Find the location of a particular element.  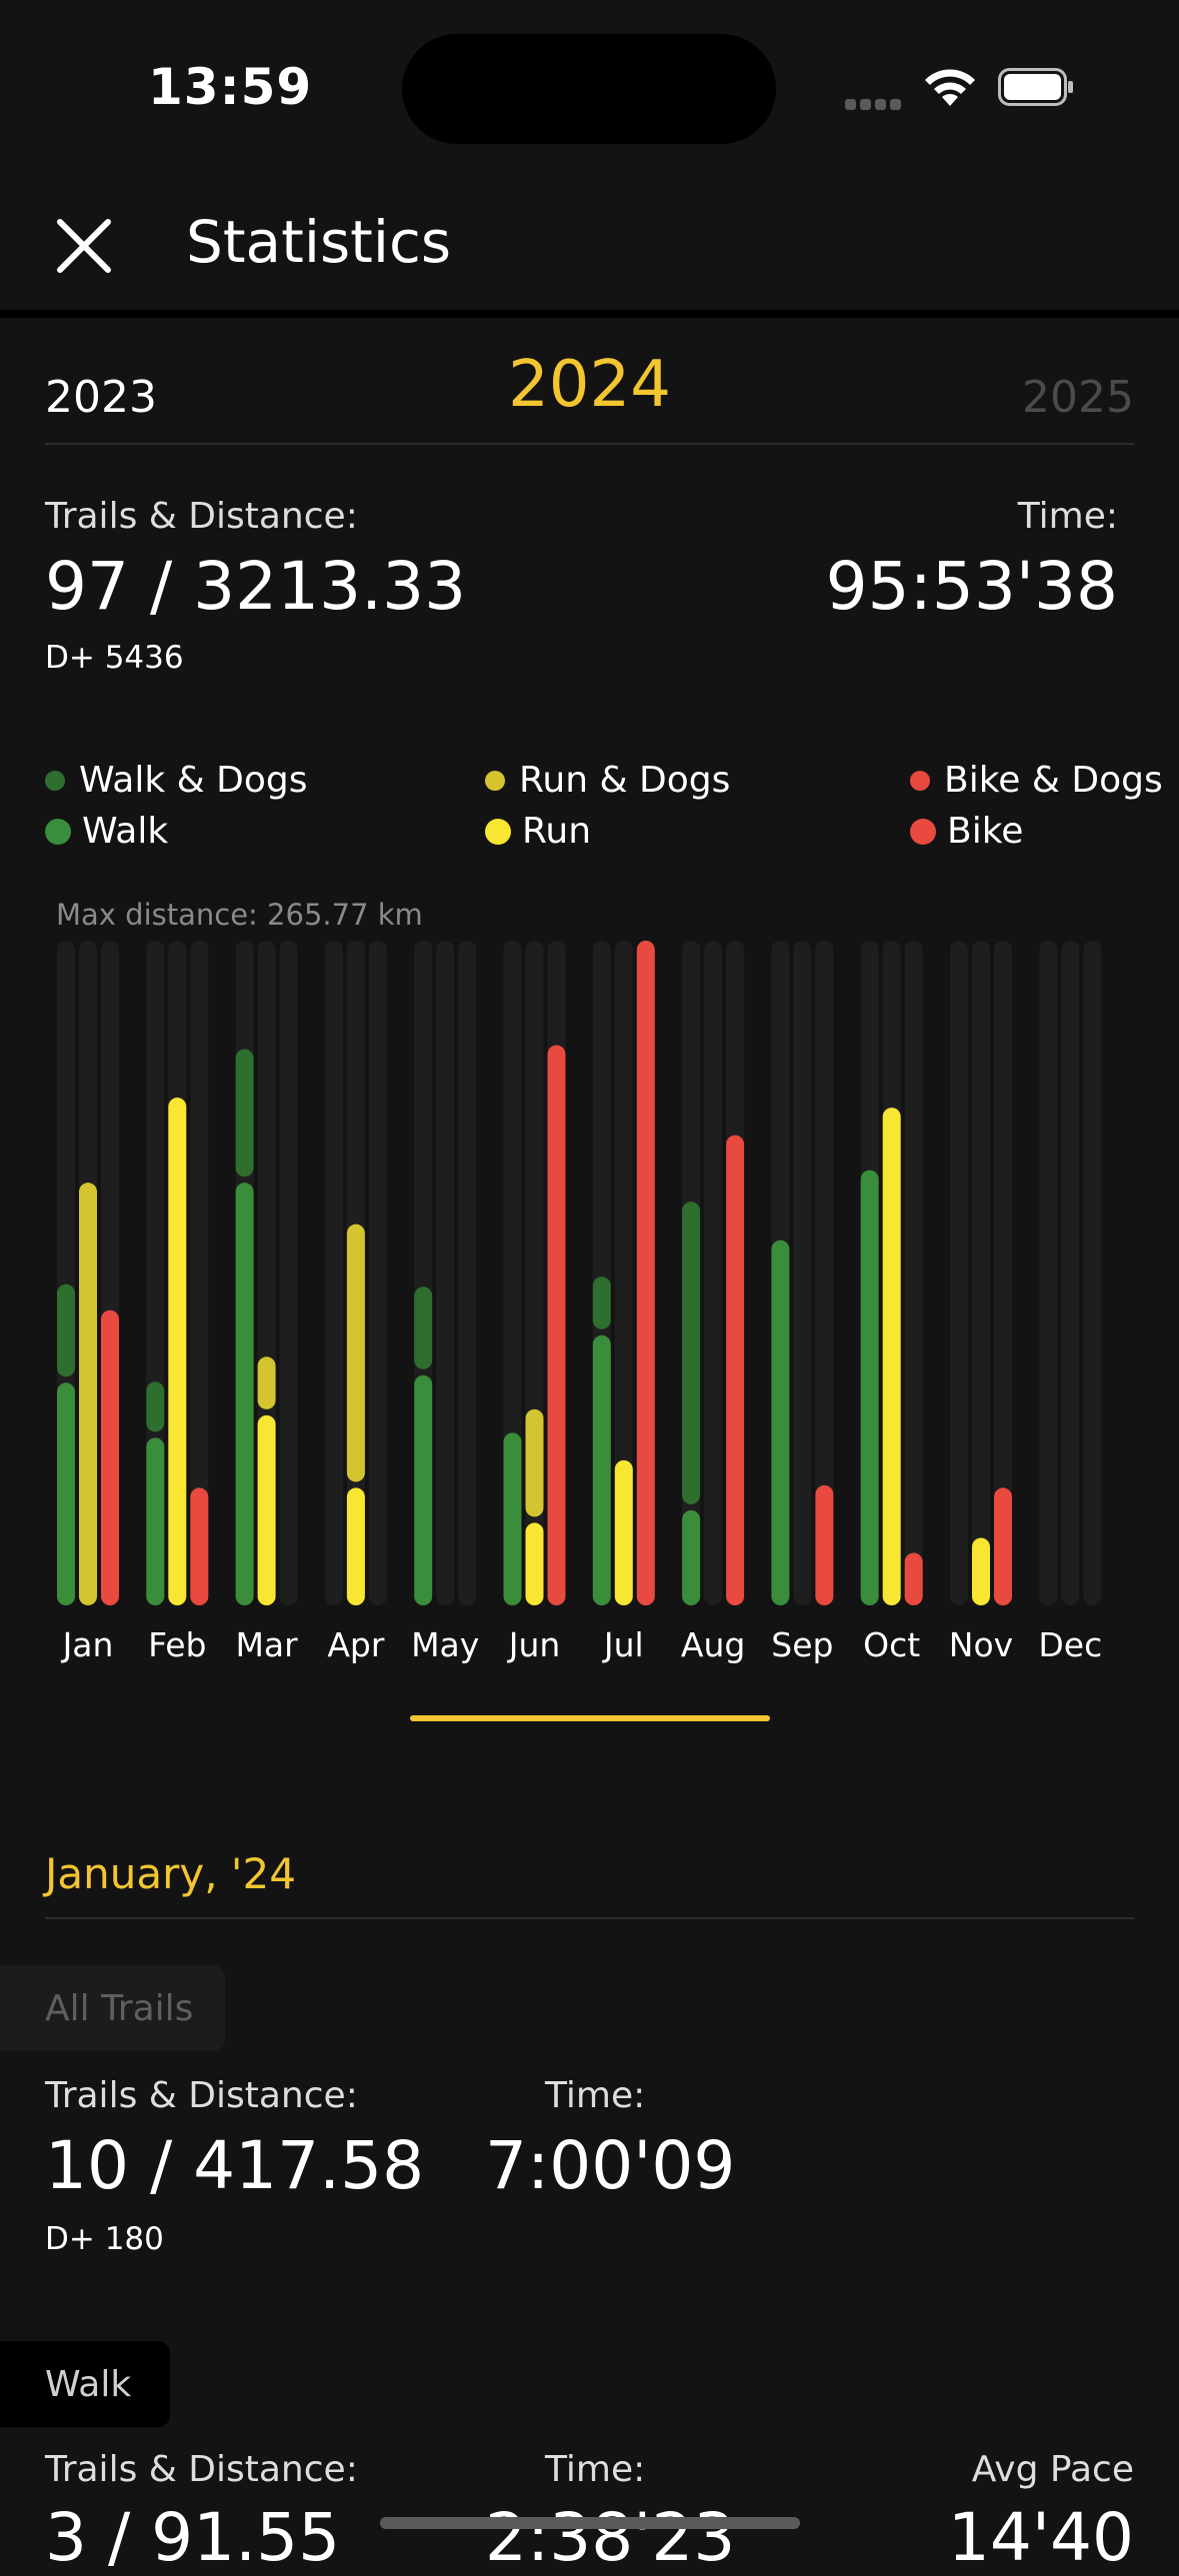

time-value: 95:53'38 is located at coordinates (971, 587).